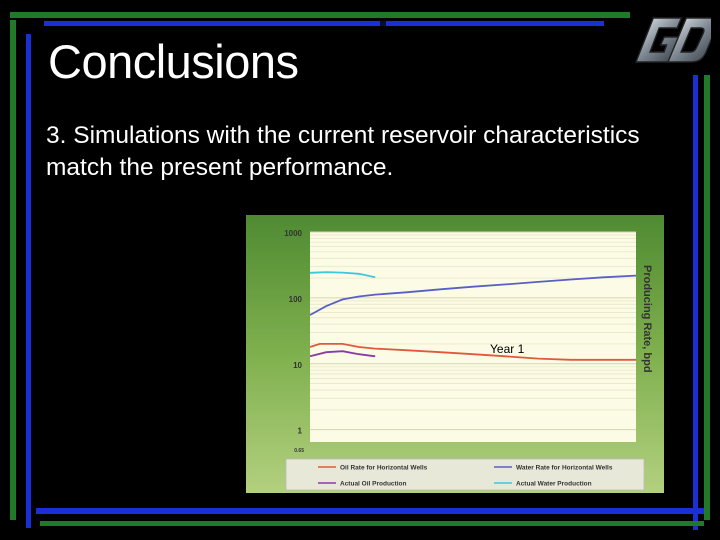  I want to click on legend-label: Water Rate for Horizontal Wells, so click(564, 468).